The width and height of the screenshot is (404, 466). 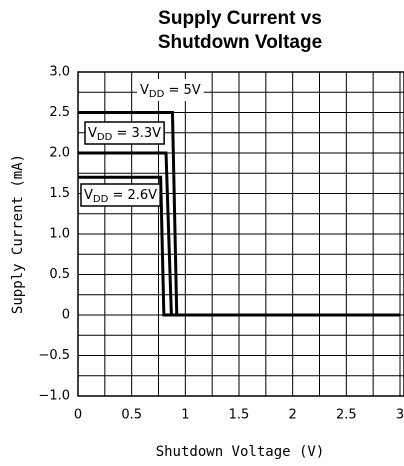 I want to click on x-tick-label: 0, so click(x=78, y=415).